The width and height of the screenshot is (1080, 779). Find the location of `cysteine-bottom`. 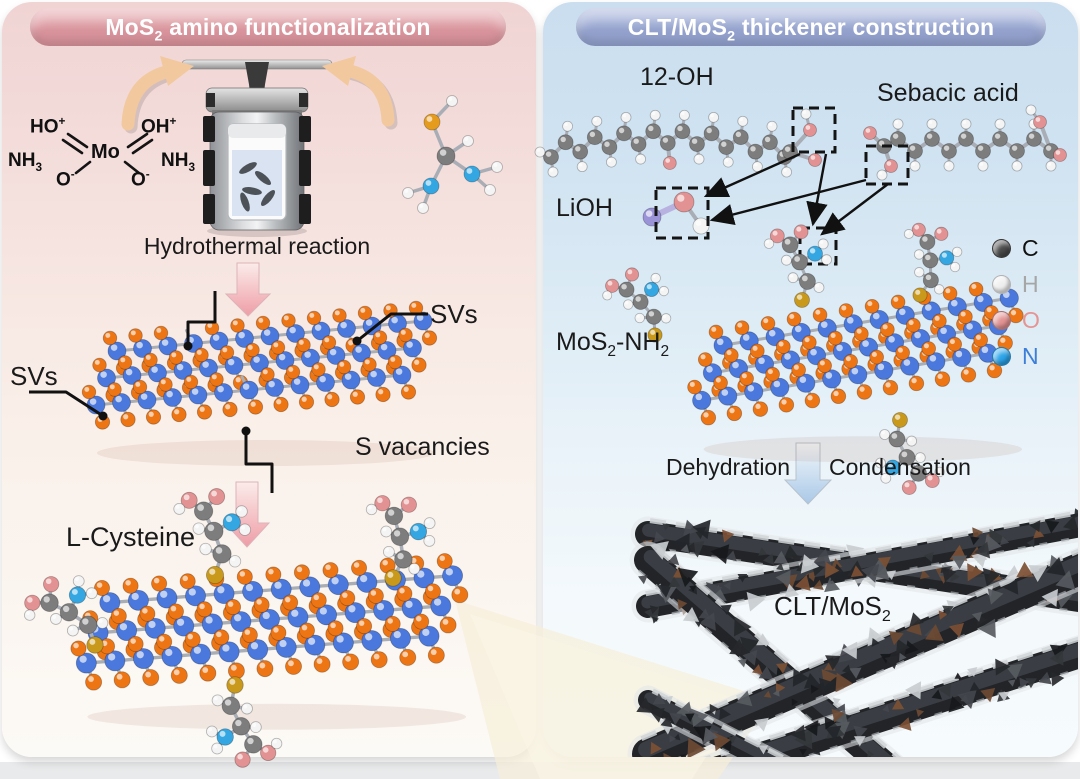

cysteine-bottom is located at coordinates (244, 722).